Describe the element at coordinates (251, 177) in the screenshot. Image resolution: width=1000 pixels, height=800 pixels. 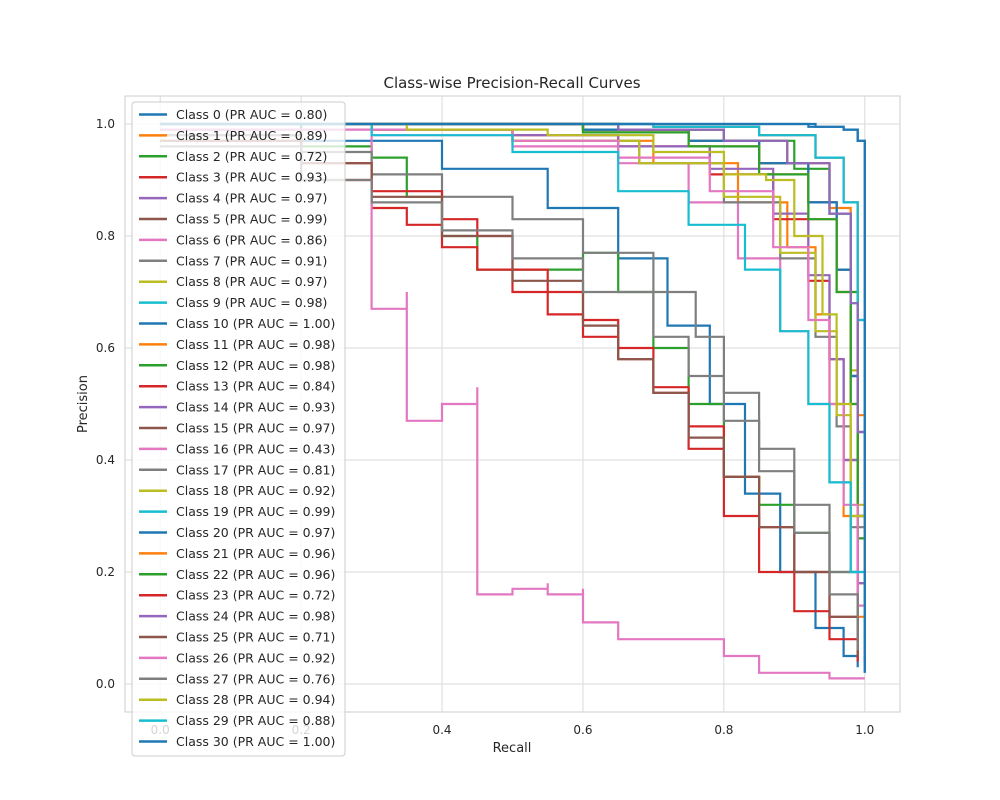
I see `legend-label: Class 3 (PR AUC = 0.93)` at that location.